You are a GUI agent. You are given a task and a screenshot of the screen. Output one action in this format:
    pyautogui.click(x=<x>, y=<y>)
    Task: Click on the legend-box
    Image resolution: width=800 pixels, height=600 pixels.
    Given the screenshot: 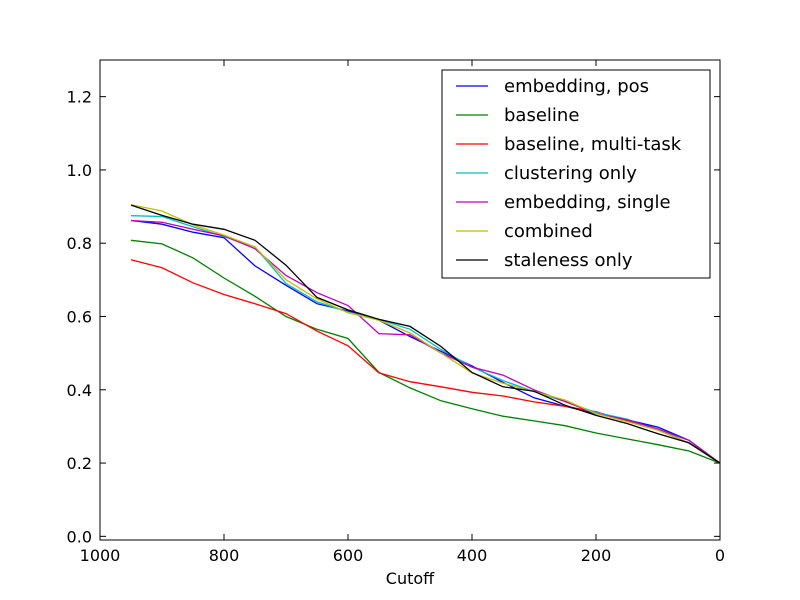 What is the action you would take?
    pyautogui.click(x=576, y=174)
    